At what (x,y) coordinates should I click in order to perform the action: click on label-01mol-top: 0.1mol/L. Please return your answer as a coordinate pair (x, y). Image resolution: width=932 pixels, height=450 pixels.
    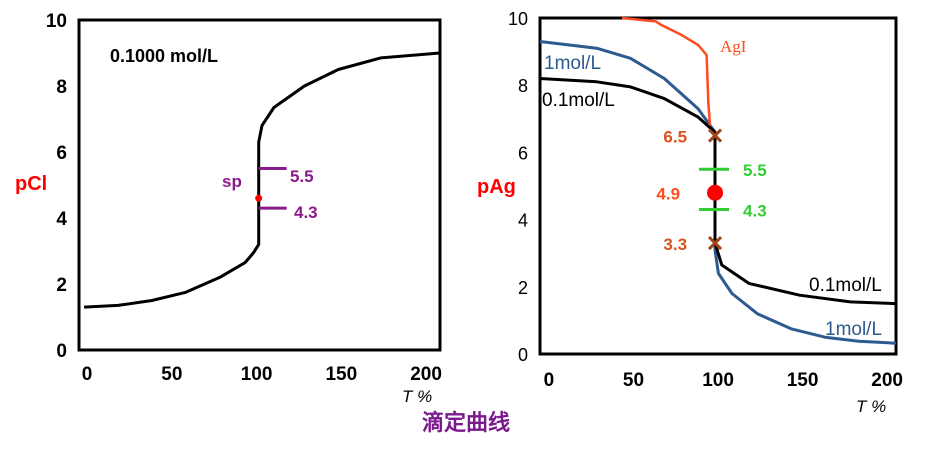
    Looking at the image, I should click on (578, 100).